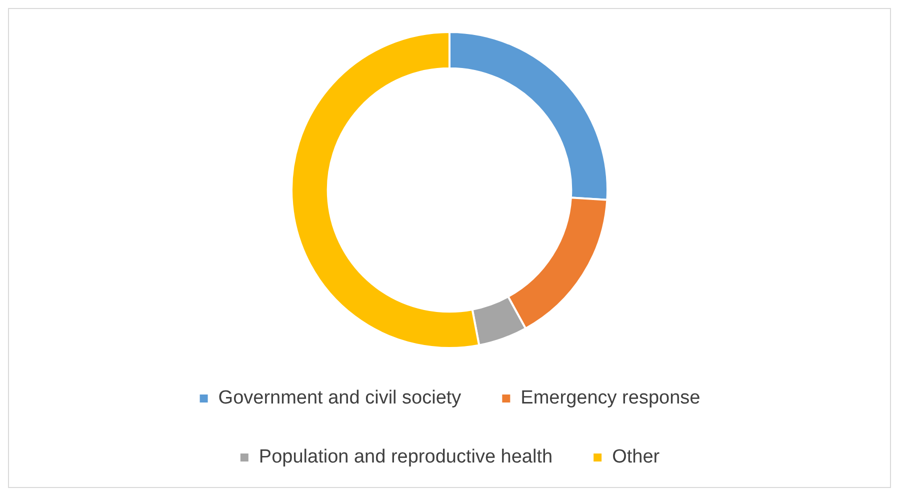 This screenshot has height=494, width=899. I want to click on legend-label: Emergency response, so click(610, 398).